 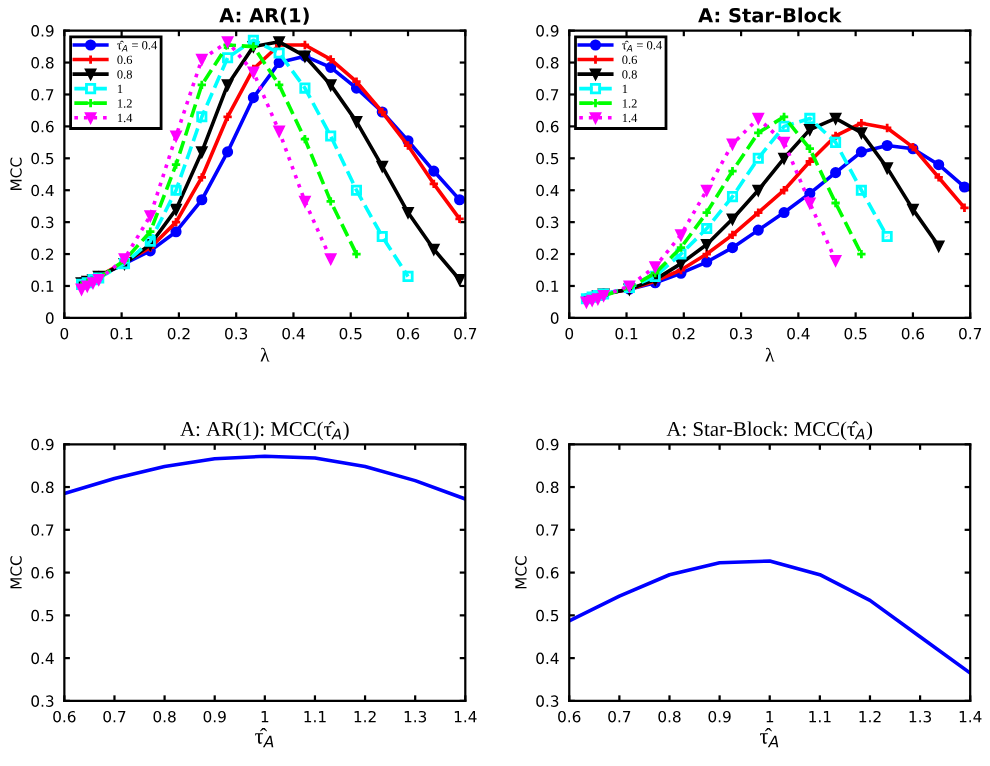 I want to click on chart-title: A: AR(1), so click(x=264, y=16).